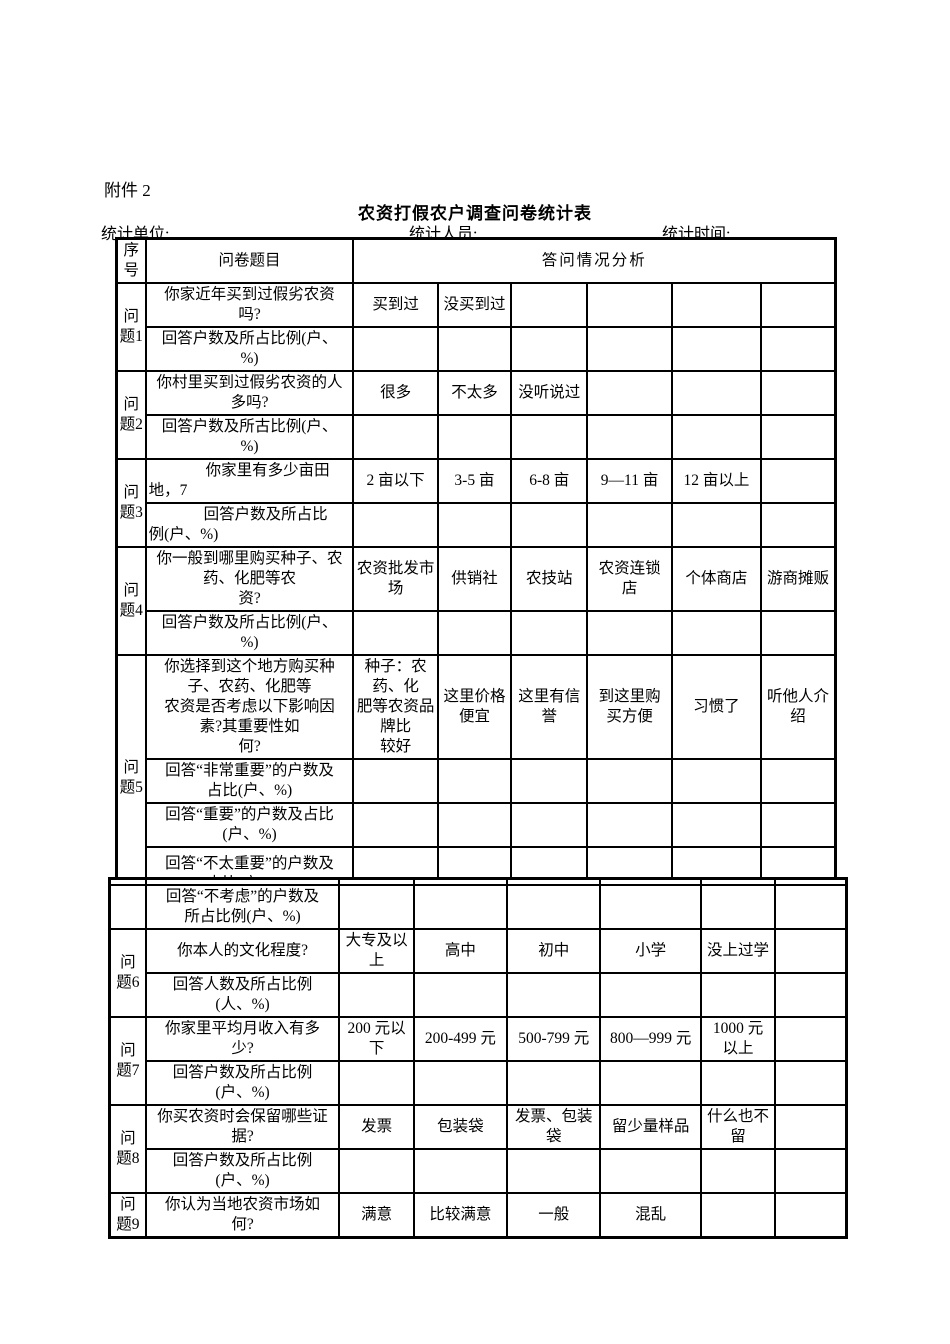  What do you see at coordinates (798, 707) in the screenshot?
I see `option-cell: 听他人介 绍` at bounding box center [798, 707].